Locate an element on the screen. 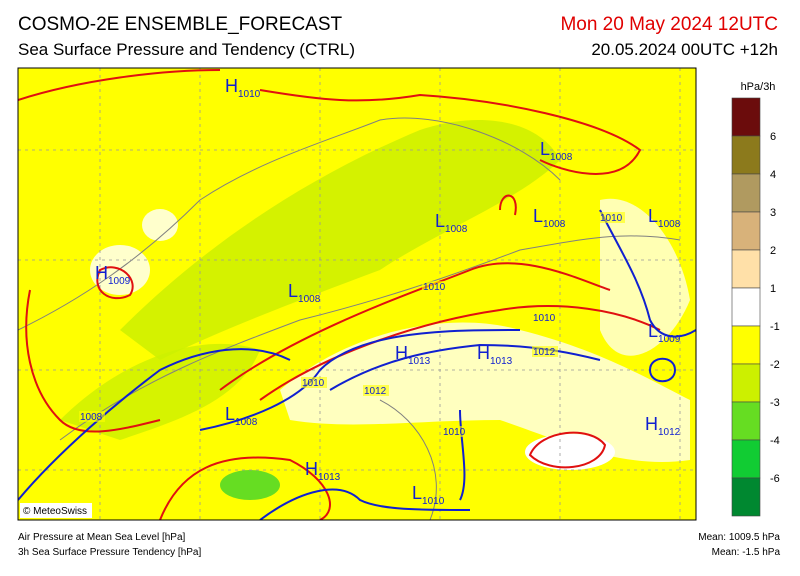 The image size is (800, 576). pressure-center: H1009 is located at coordinates (113, 275).